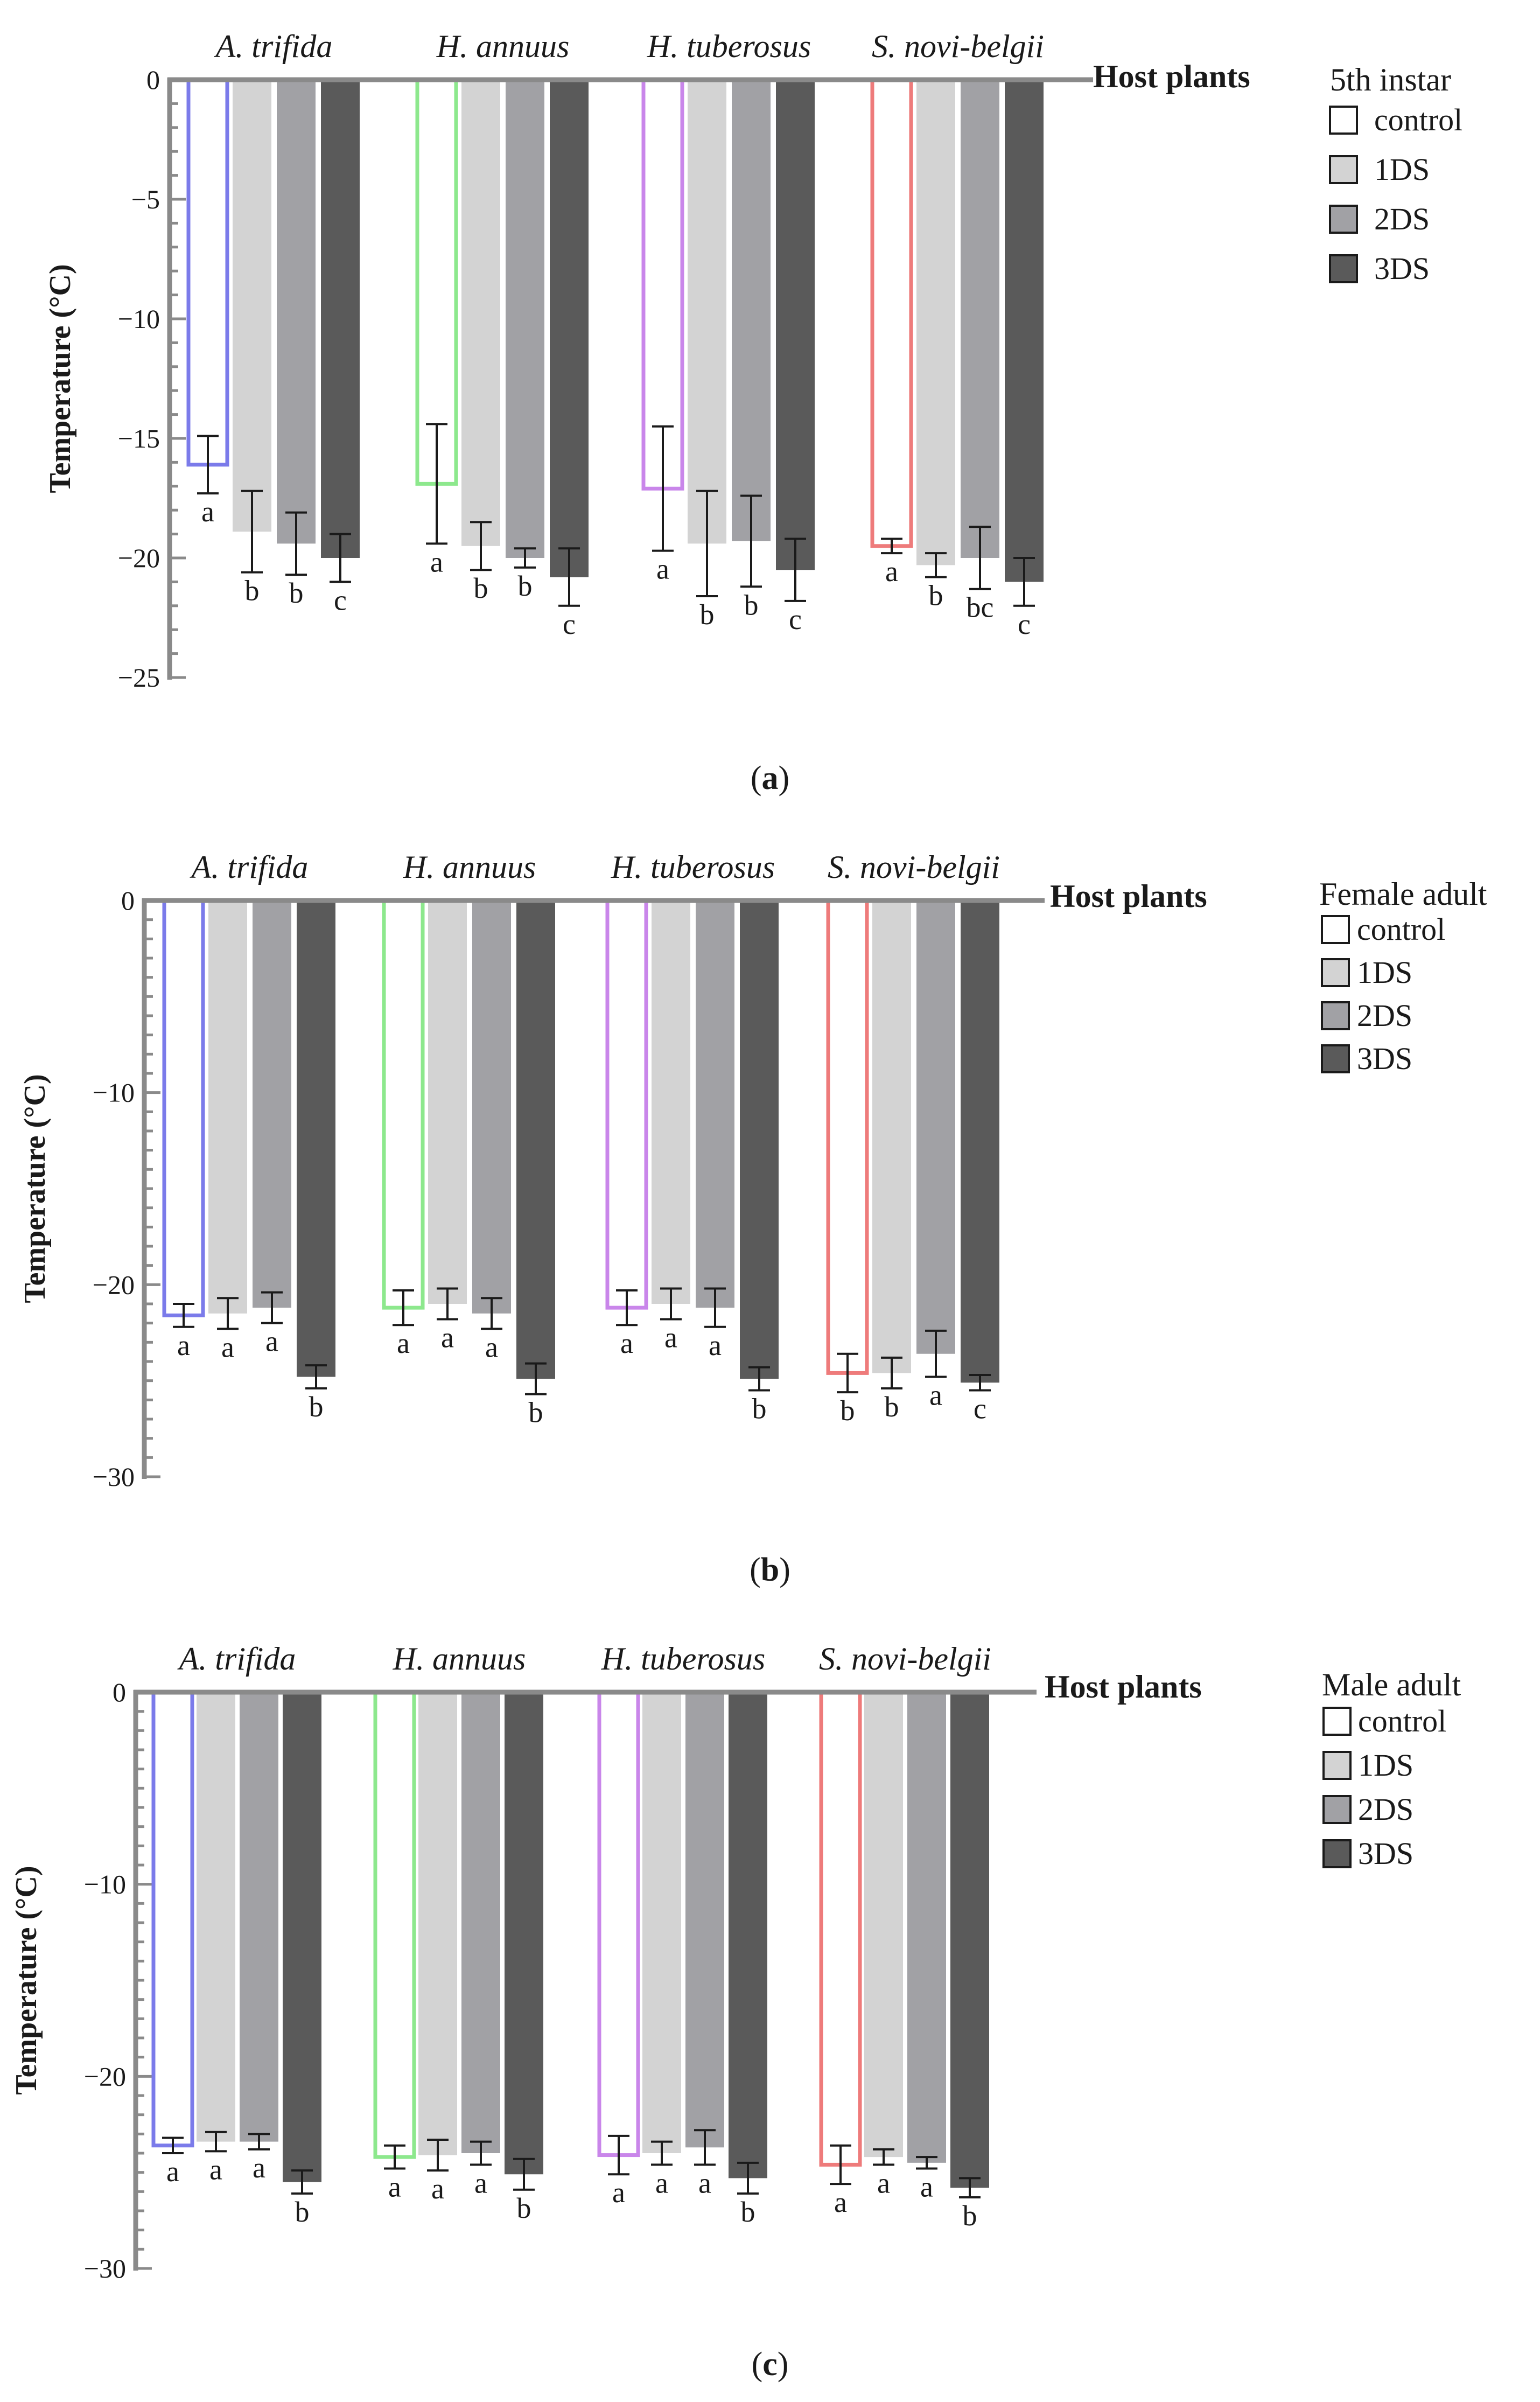 Image resolution: width=1540 pixels, height=2402 pixels. What do you see at coordinates (1337, 1854) in the screenshot?
I see `panel-c-legend-swatch-3ds` at bounding box center [1337, 1854].